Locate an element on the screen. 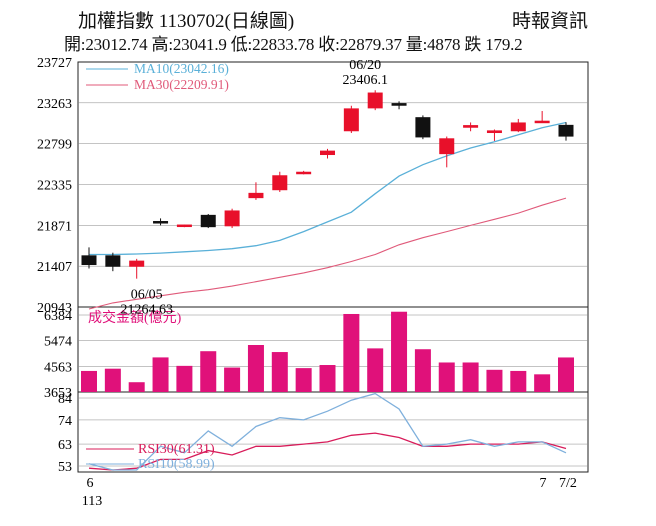 This screenshot has width=656, height=526. volume-y-tick: 3653 is located at coordinates (58, 393).